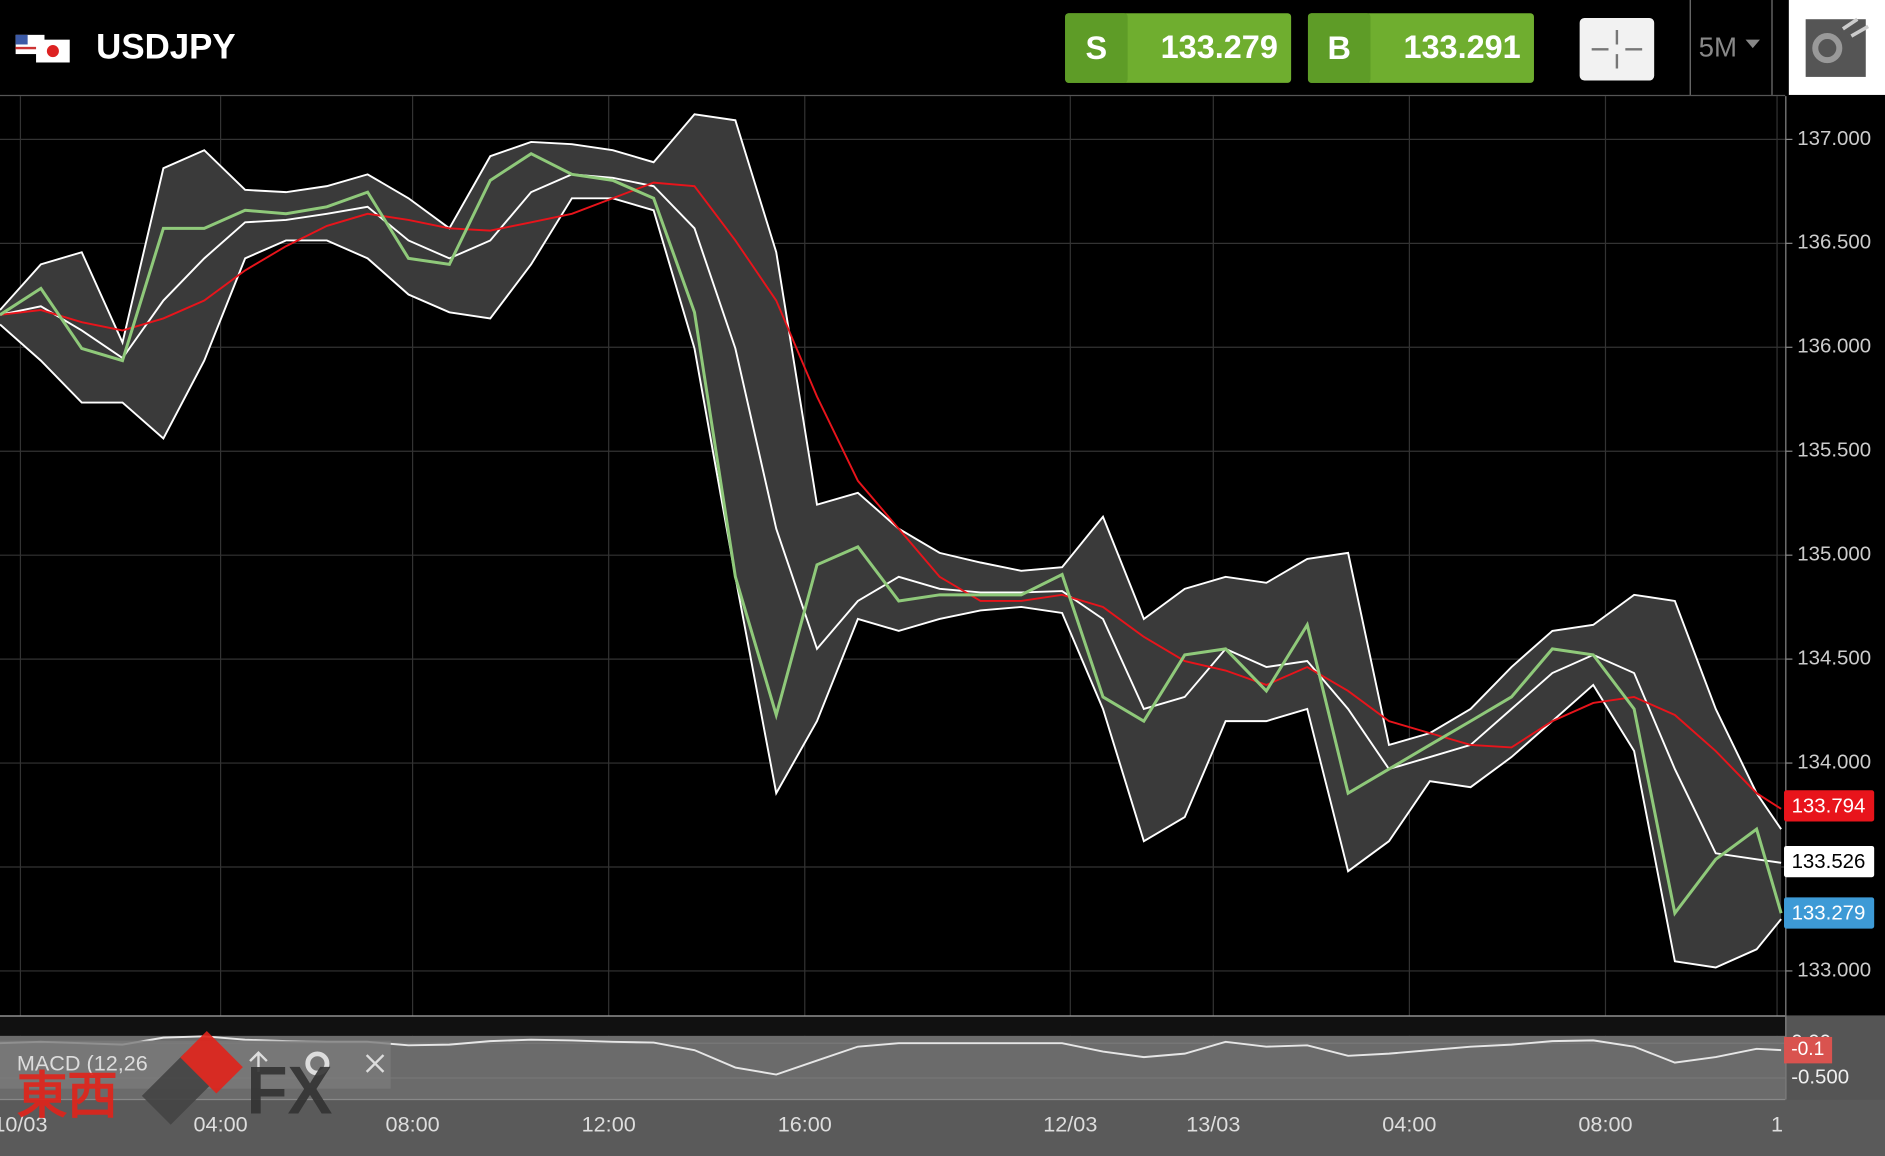 The image size is (1885, 1156). What do you see at coordinates (21, 39) in the screenshot?
I see `us-flag-canton` at bounding box center [21, 39].